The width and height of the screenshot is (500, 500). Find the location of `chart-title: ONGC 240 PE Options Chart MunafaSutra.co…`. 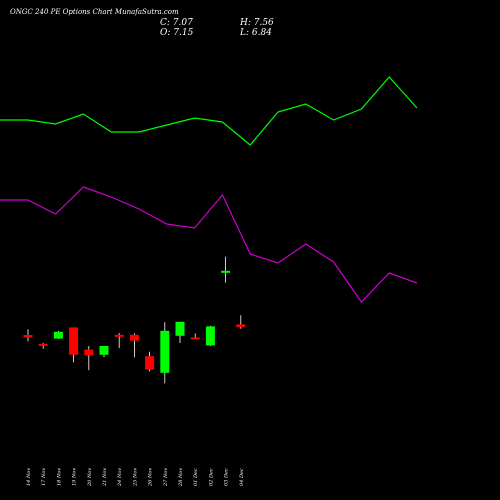

chart-title: ONGC 240 PE Options Chart MunafaSutra.co… is located at coordinates (94, 12).